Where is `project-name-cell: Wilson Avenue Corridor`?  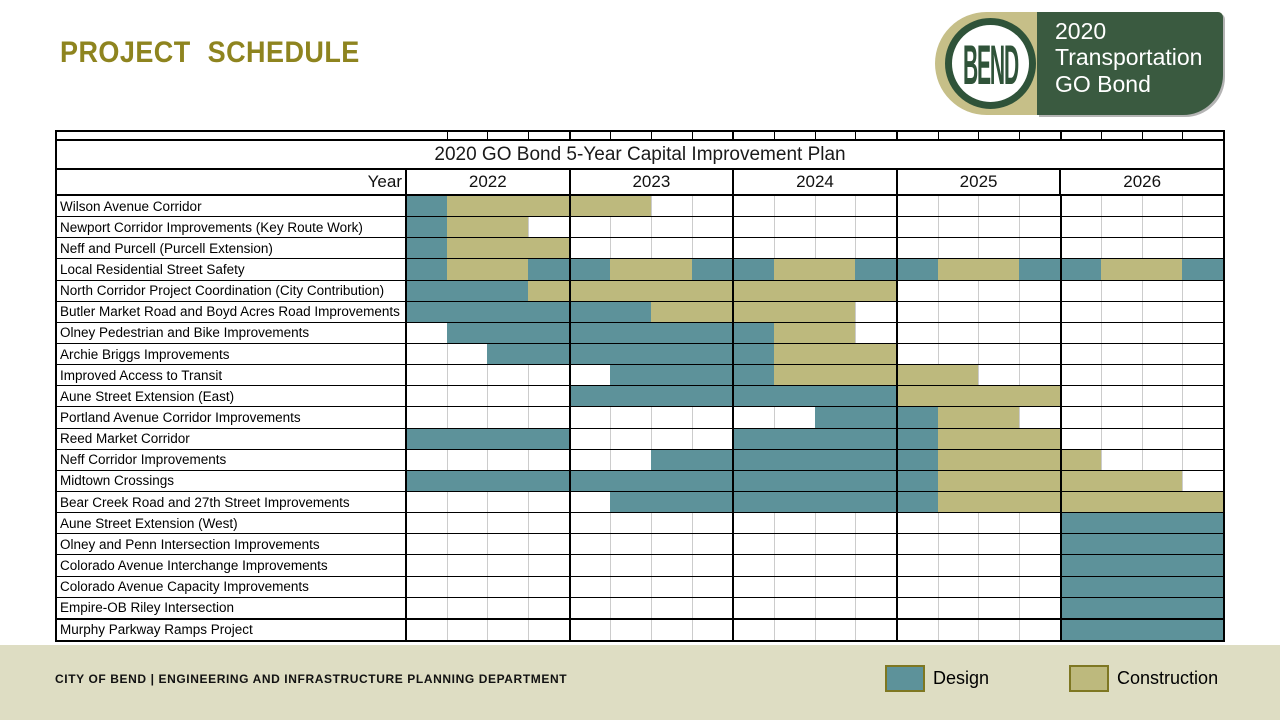
project-name-cell: Wilson Avenue Corridor is located at coordinates (232, 206).